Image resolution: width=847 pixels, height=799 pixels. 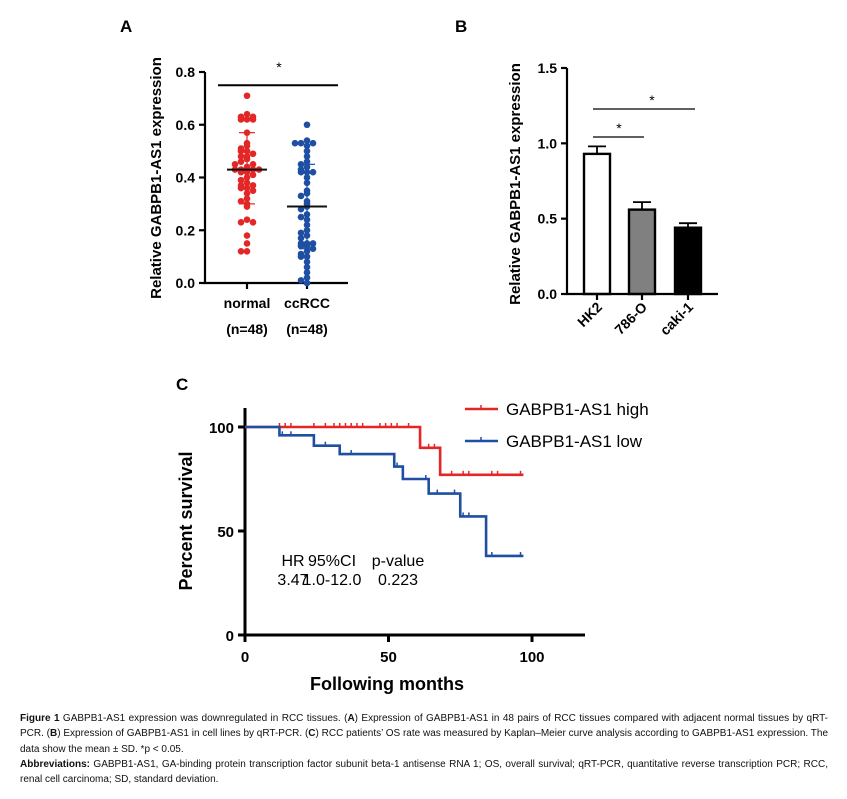 I want to click on stats-header: 95%CI, so click(x=332, y=561).